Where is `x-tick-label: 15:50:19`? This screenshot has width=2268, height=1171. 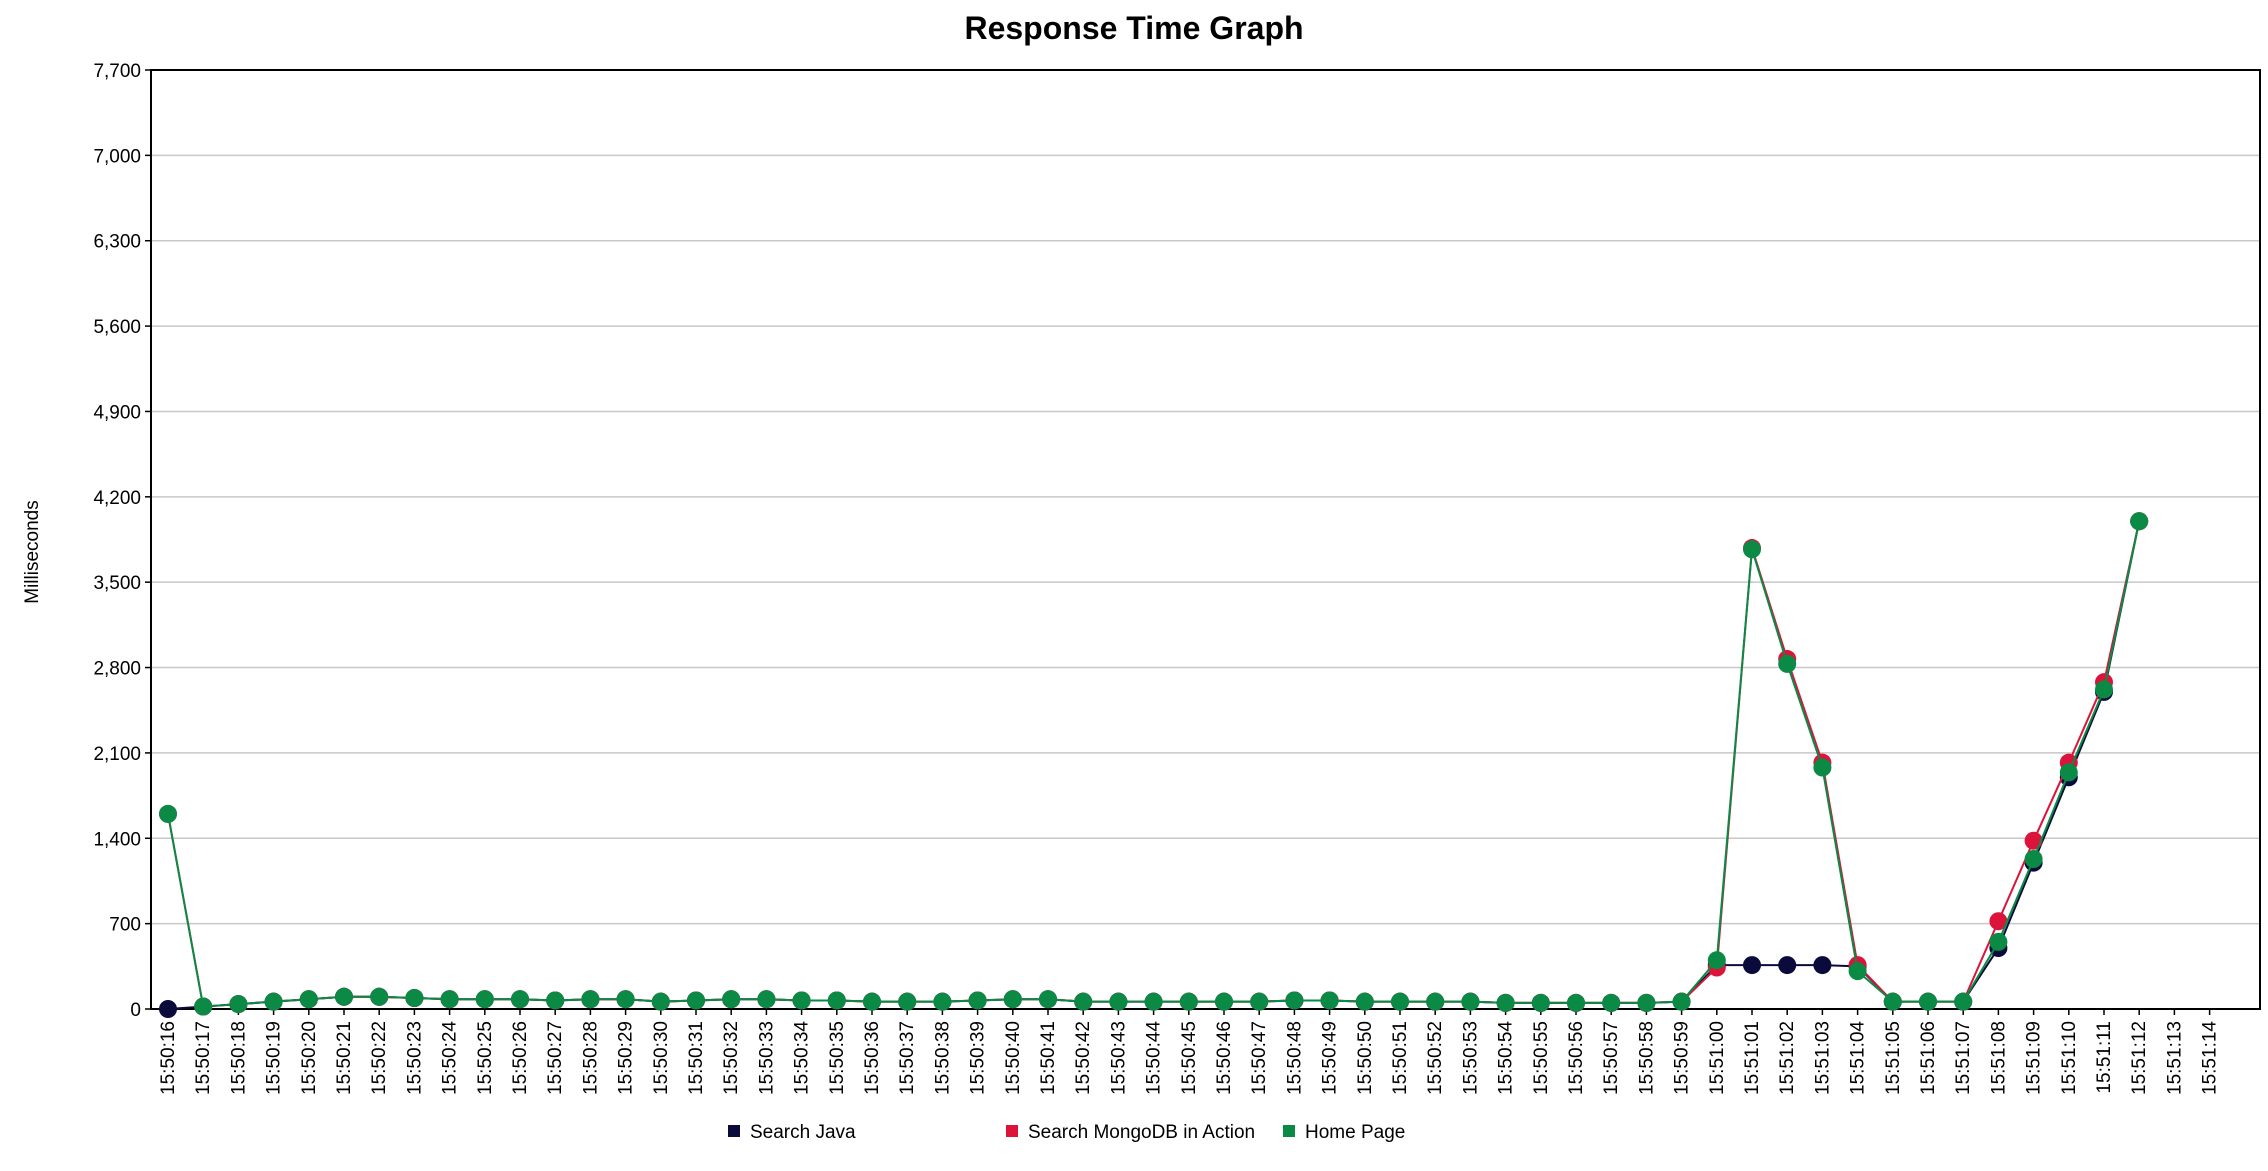
x-tick-label: 15:50:19 is located at coordinates (274, 1058).